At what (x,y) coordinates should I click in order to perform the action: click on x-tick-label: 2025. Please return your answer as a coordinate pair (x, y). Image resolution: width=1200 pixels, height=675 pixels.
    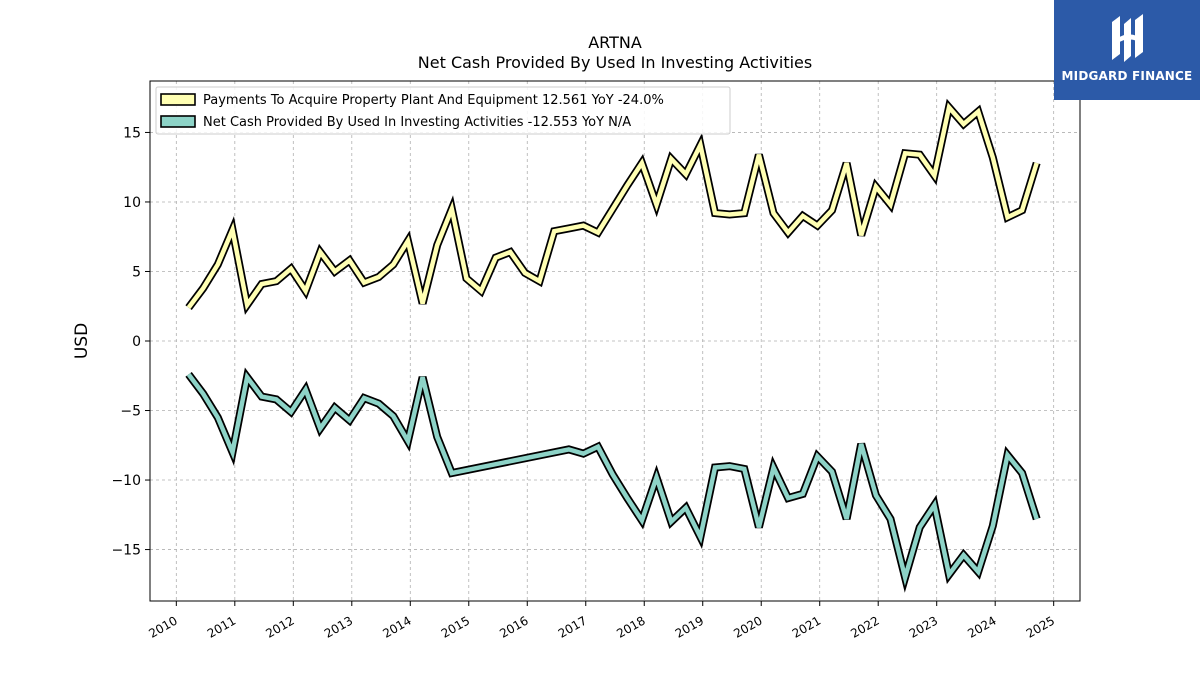
    Looking at the image, I should click on (1040, 626).